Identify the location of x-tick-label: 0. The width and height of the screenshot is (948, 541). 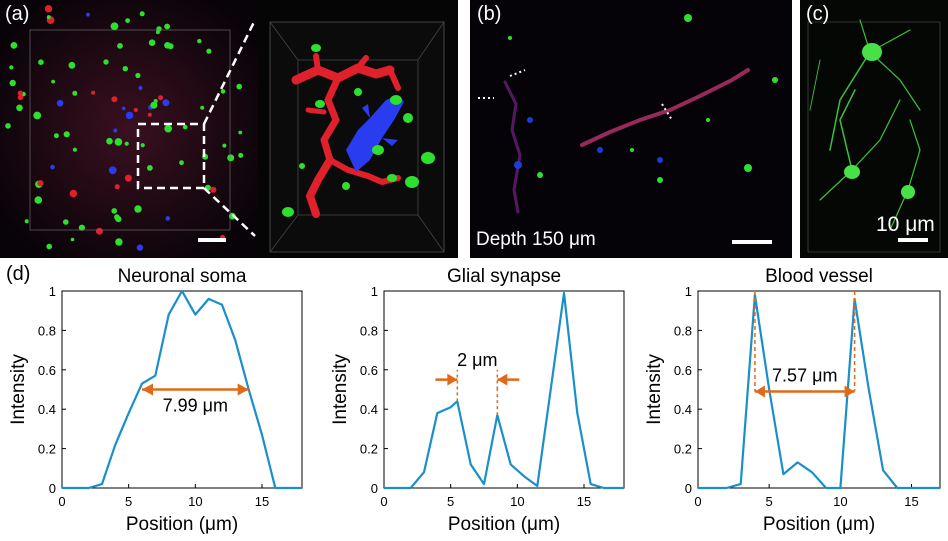
(697, 501).